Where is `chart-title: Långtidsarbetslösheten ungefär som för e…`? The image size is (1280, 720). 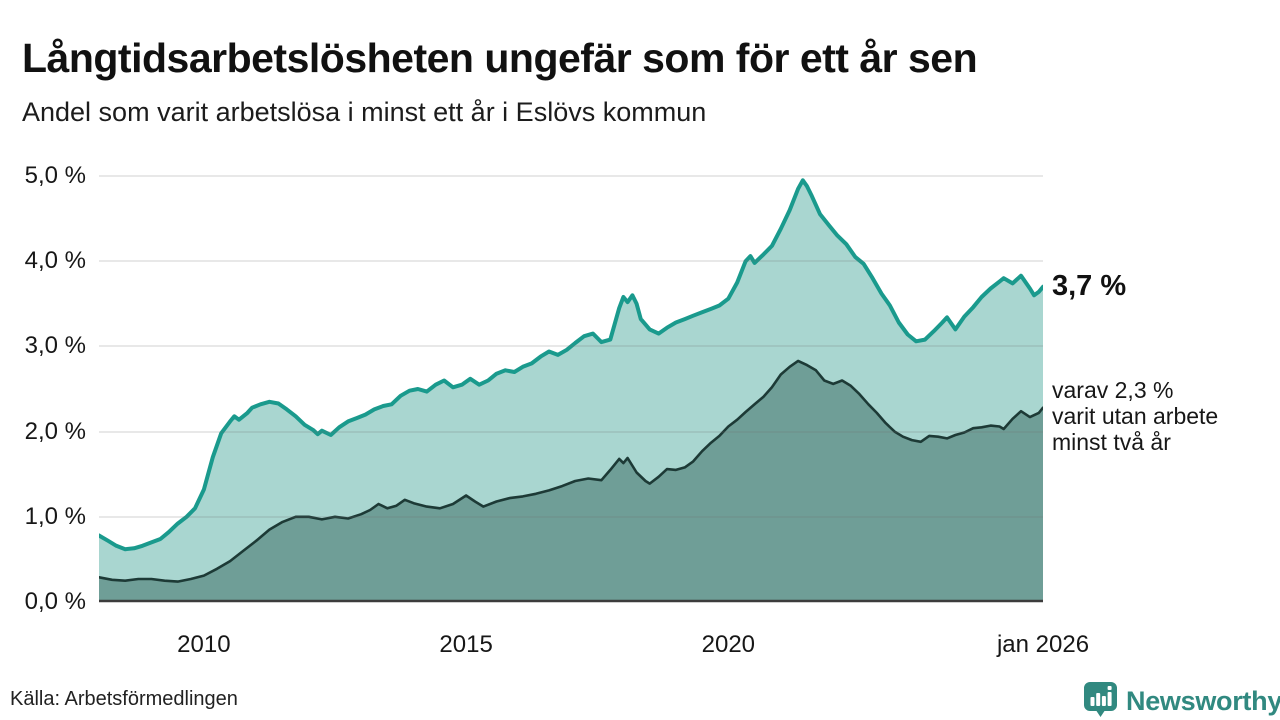
chart-title: Långtidsarbetslösheten ungefär som för e… is located at coordinates (500, 58).